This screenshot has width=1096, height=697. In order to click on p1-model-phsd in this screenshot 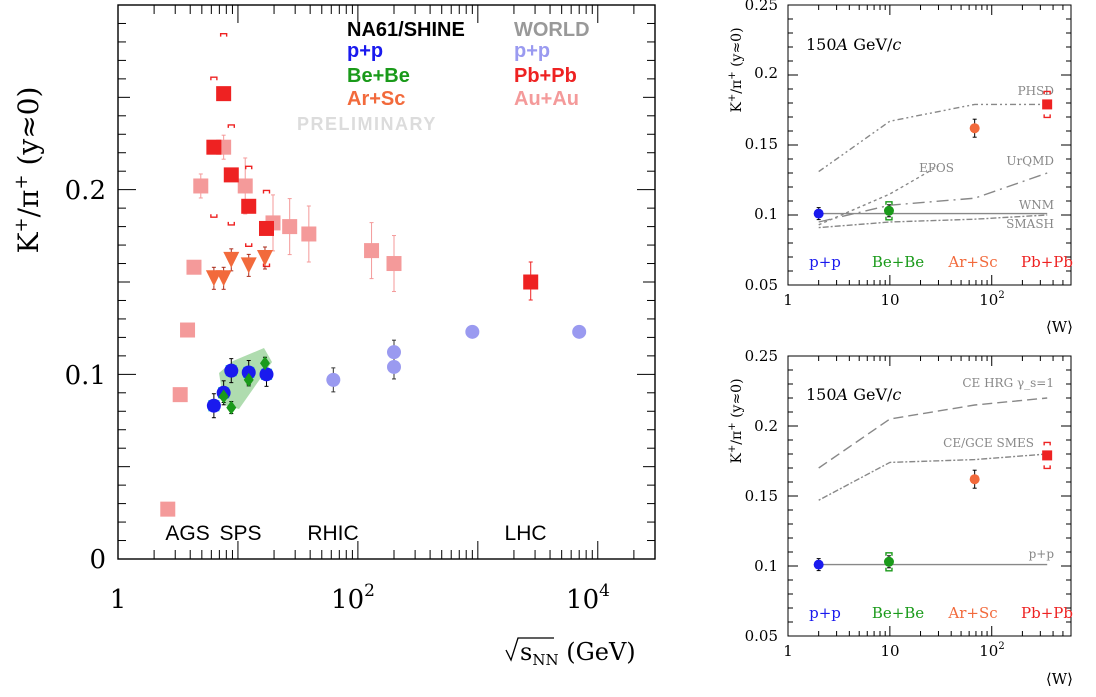, I will do `click(933, 138)`.